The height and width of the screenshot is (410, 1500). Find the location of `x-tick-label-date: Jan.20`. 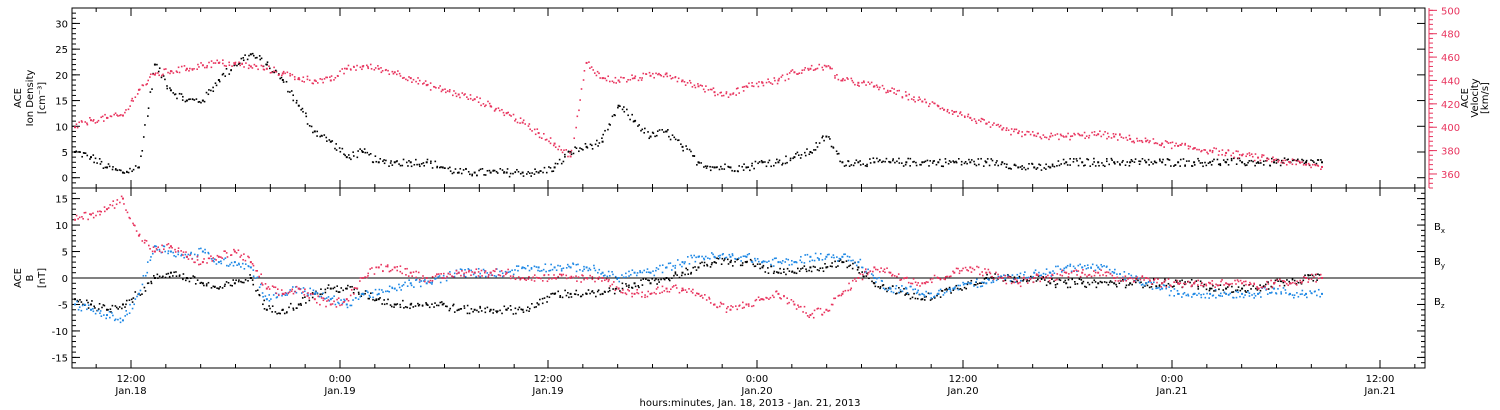

x-tick-label-date: Jan.20 is located at coordinates (756, 391).